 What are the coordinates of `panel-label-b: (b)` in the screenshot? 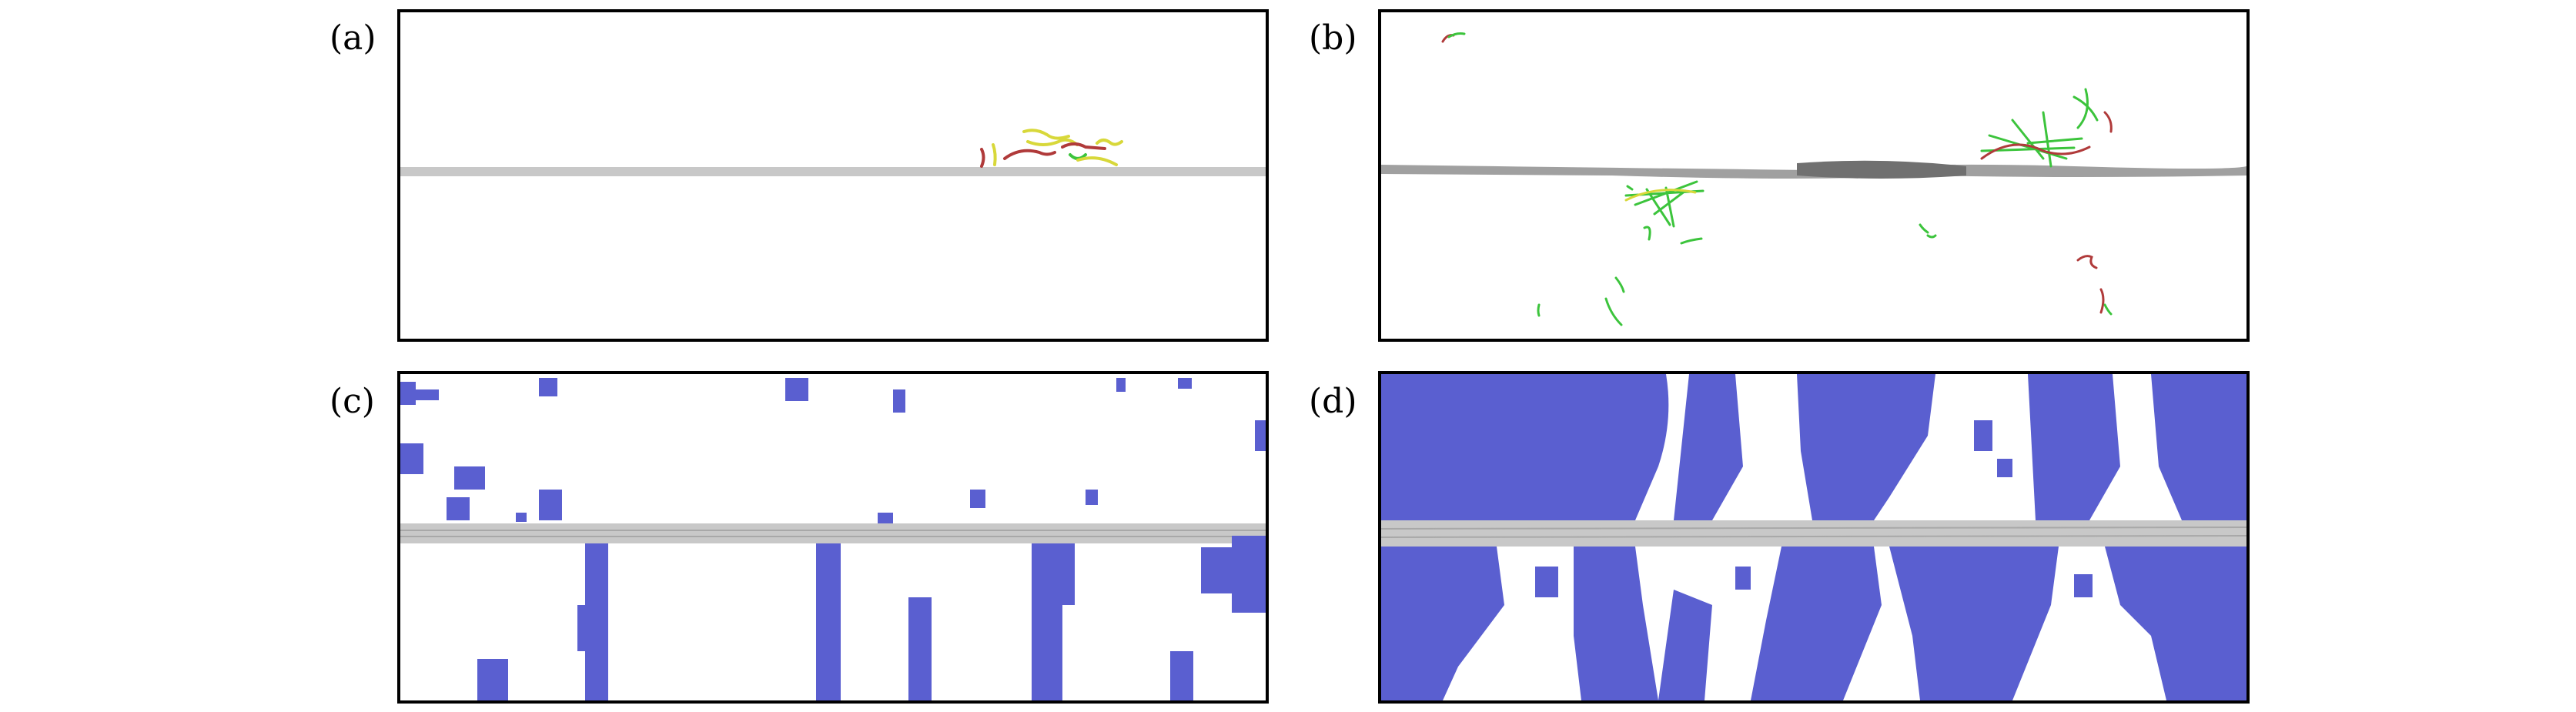 It's located at (1333, 38).